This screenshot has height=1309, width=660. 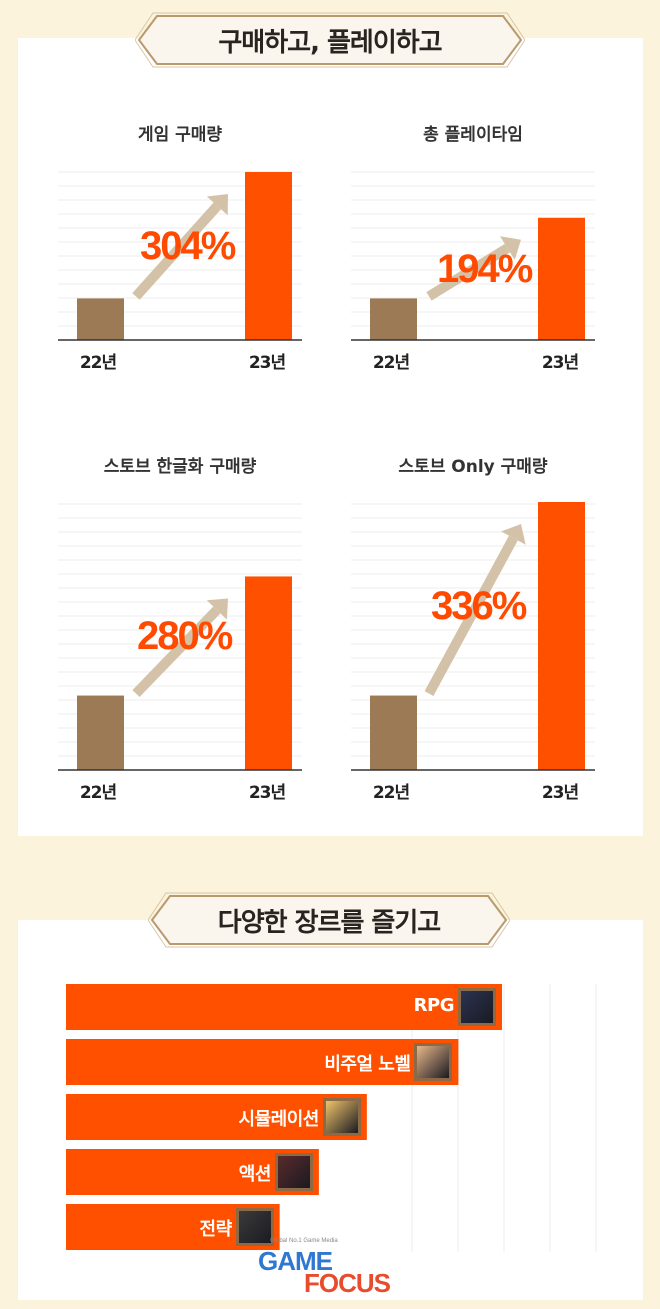 I want to click on section-banner-genres: 다양한 장르를 즐기고, so click(x=329, y=920).